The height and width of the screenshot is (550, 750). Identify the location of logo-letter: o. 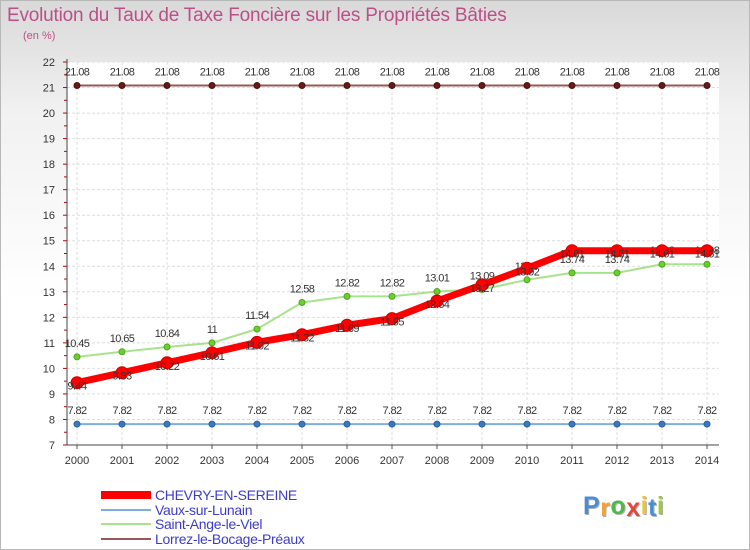
(618, 506).